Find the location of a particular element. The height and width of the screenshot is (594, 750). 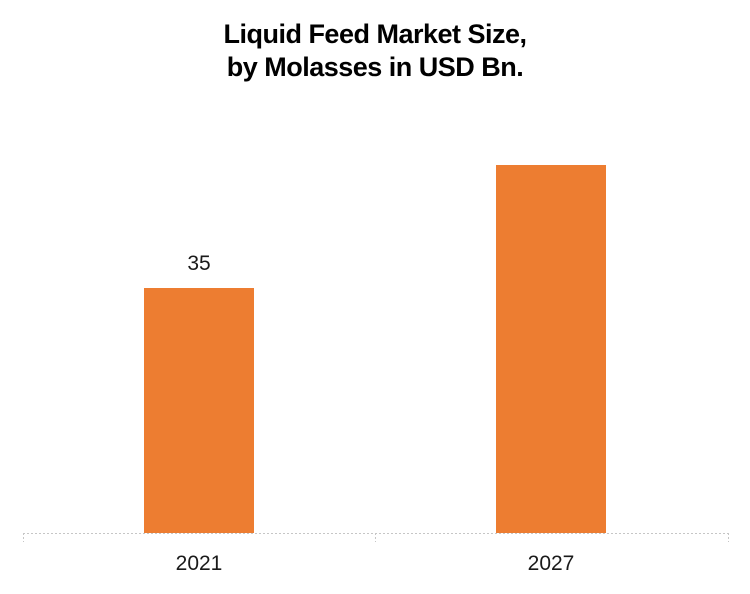

value-label-2021: 35 is located at coordinates (199, 263).